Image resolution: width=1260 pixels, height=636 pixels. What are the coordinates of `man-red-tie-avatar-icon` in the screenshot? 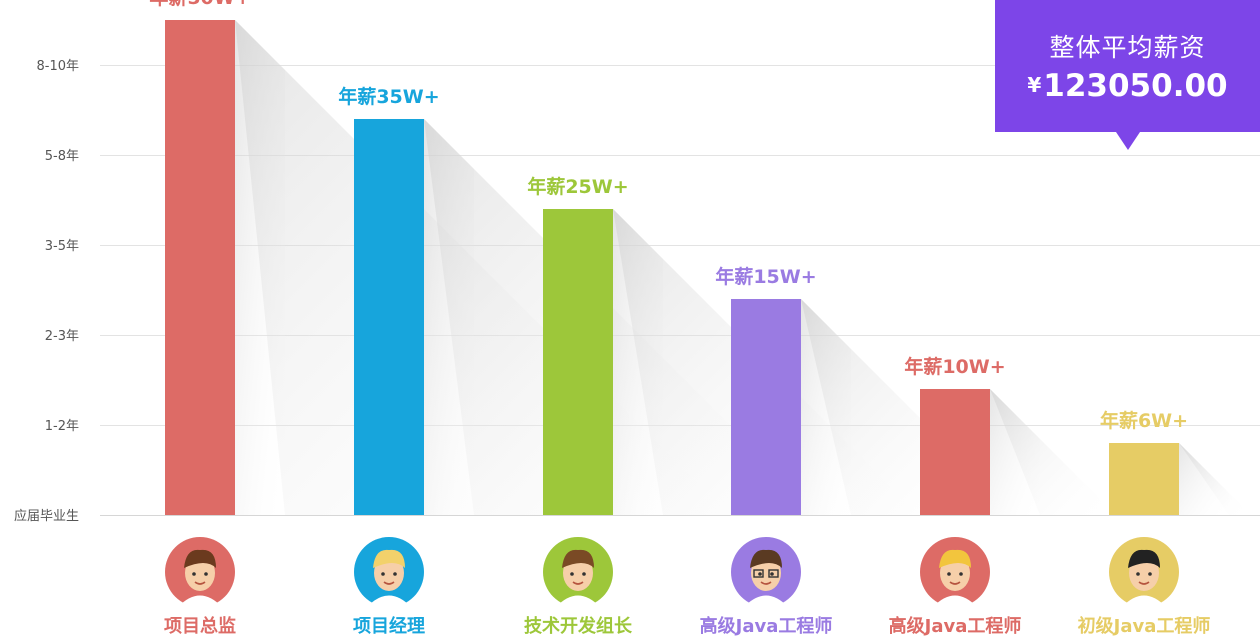 It's located at (200, 572).